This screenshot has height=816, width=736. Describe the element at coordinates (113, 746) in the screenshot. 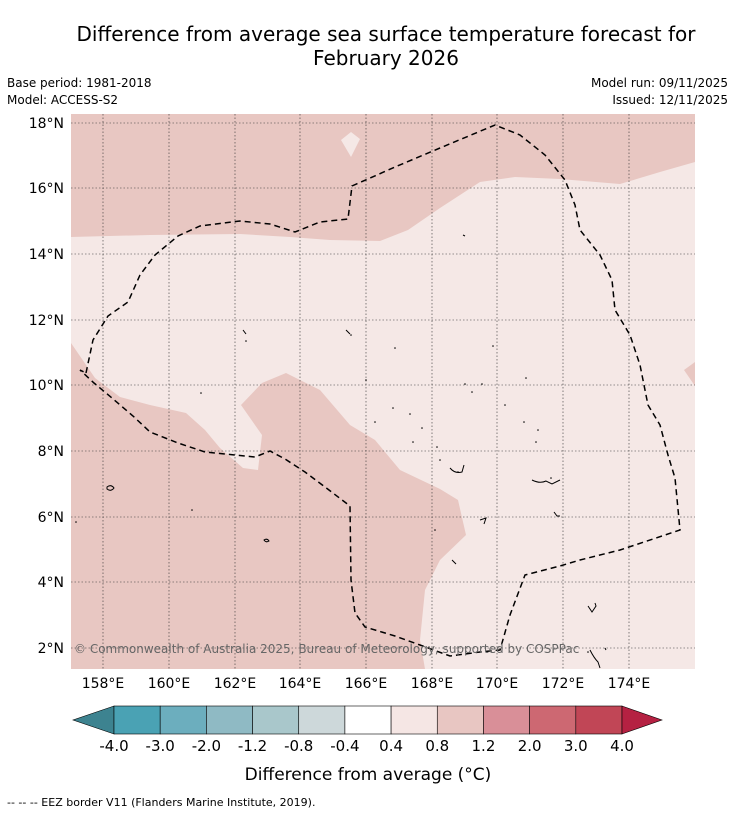

I see `colorbar-tick-label: -4.0` at that location.